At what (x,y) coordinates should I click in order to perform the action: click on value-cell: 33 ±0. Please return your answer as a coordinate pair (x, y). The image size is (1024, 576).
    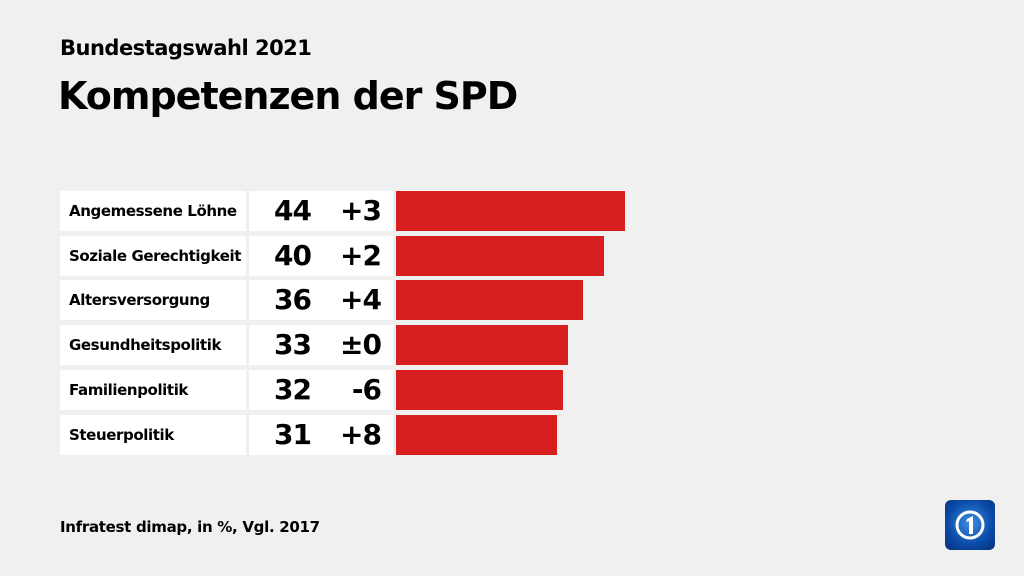
    Looking at the image, I should click on (321, 345).